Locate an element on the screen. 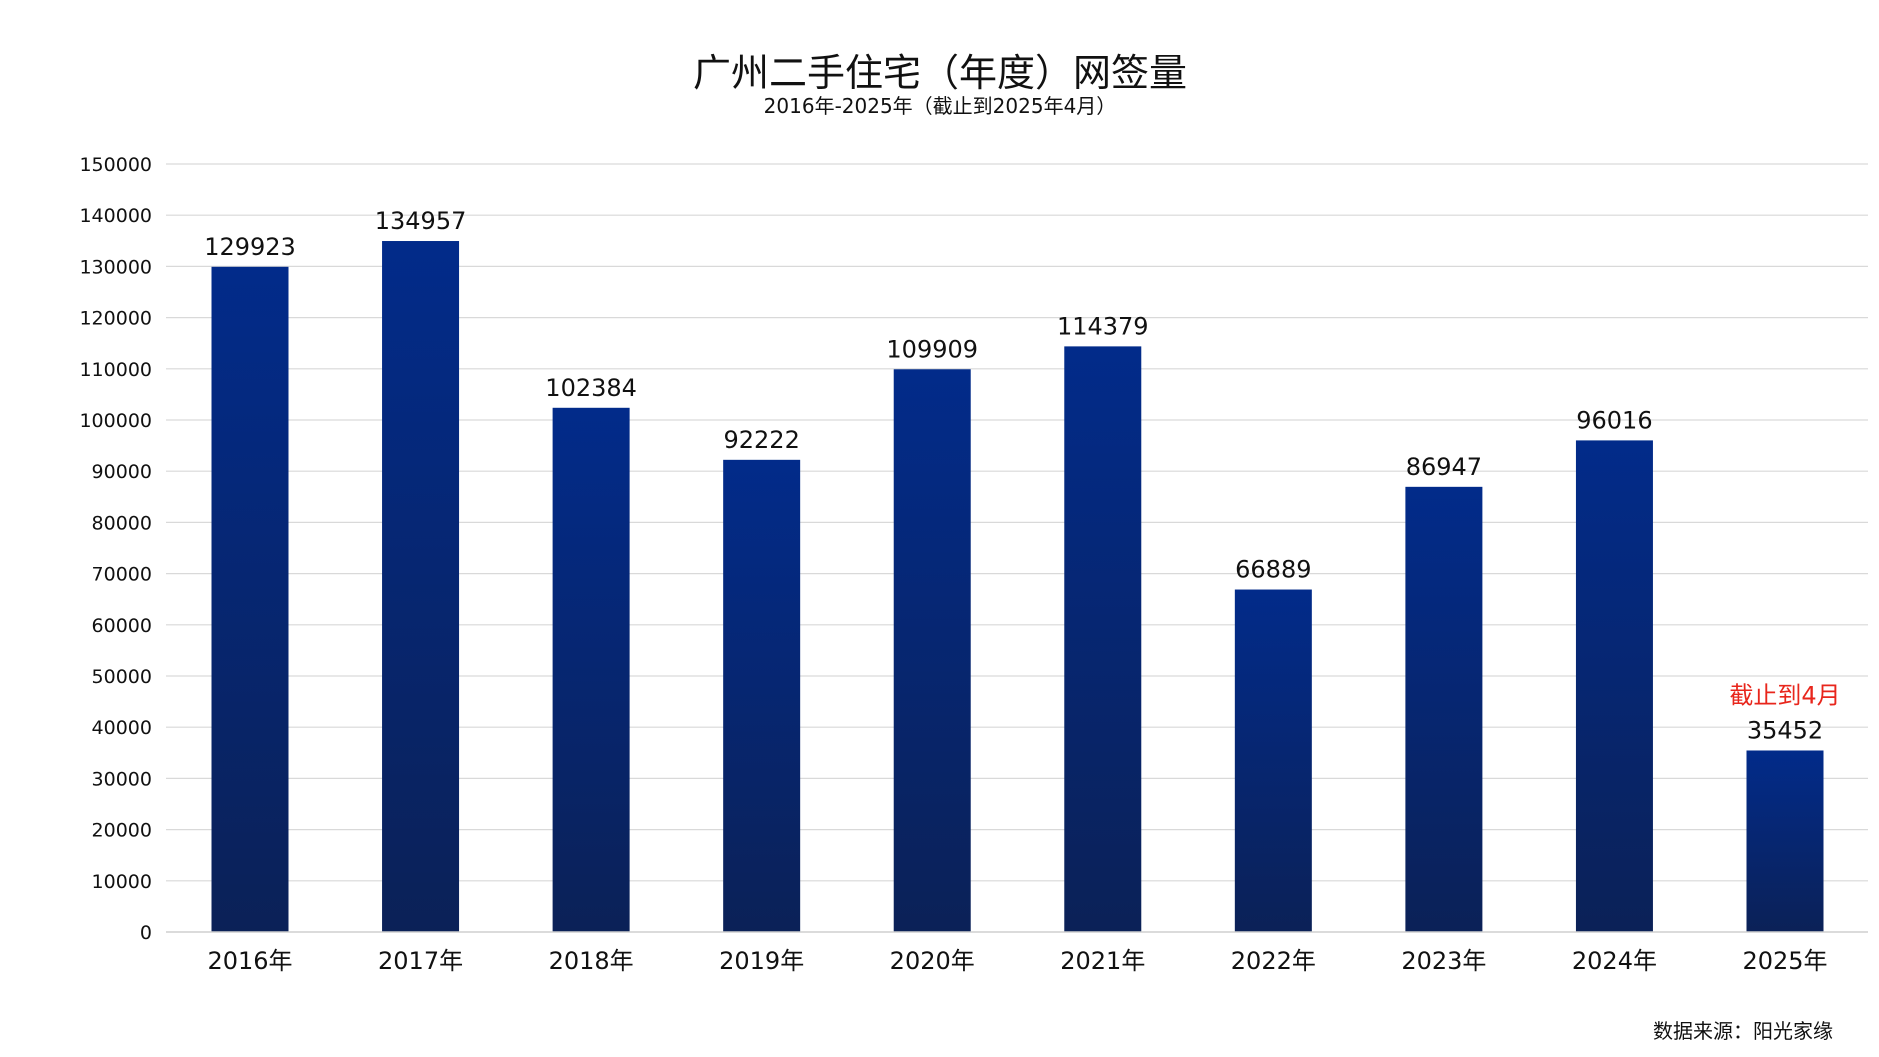 The width and height of the screenshot is (1879, 1057). x-tick-label: 2025年 is located at coordinates (1784, 961).